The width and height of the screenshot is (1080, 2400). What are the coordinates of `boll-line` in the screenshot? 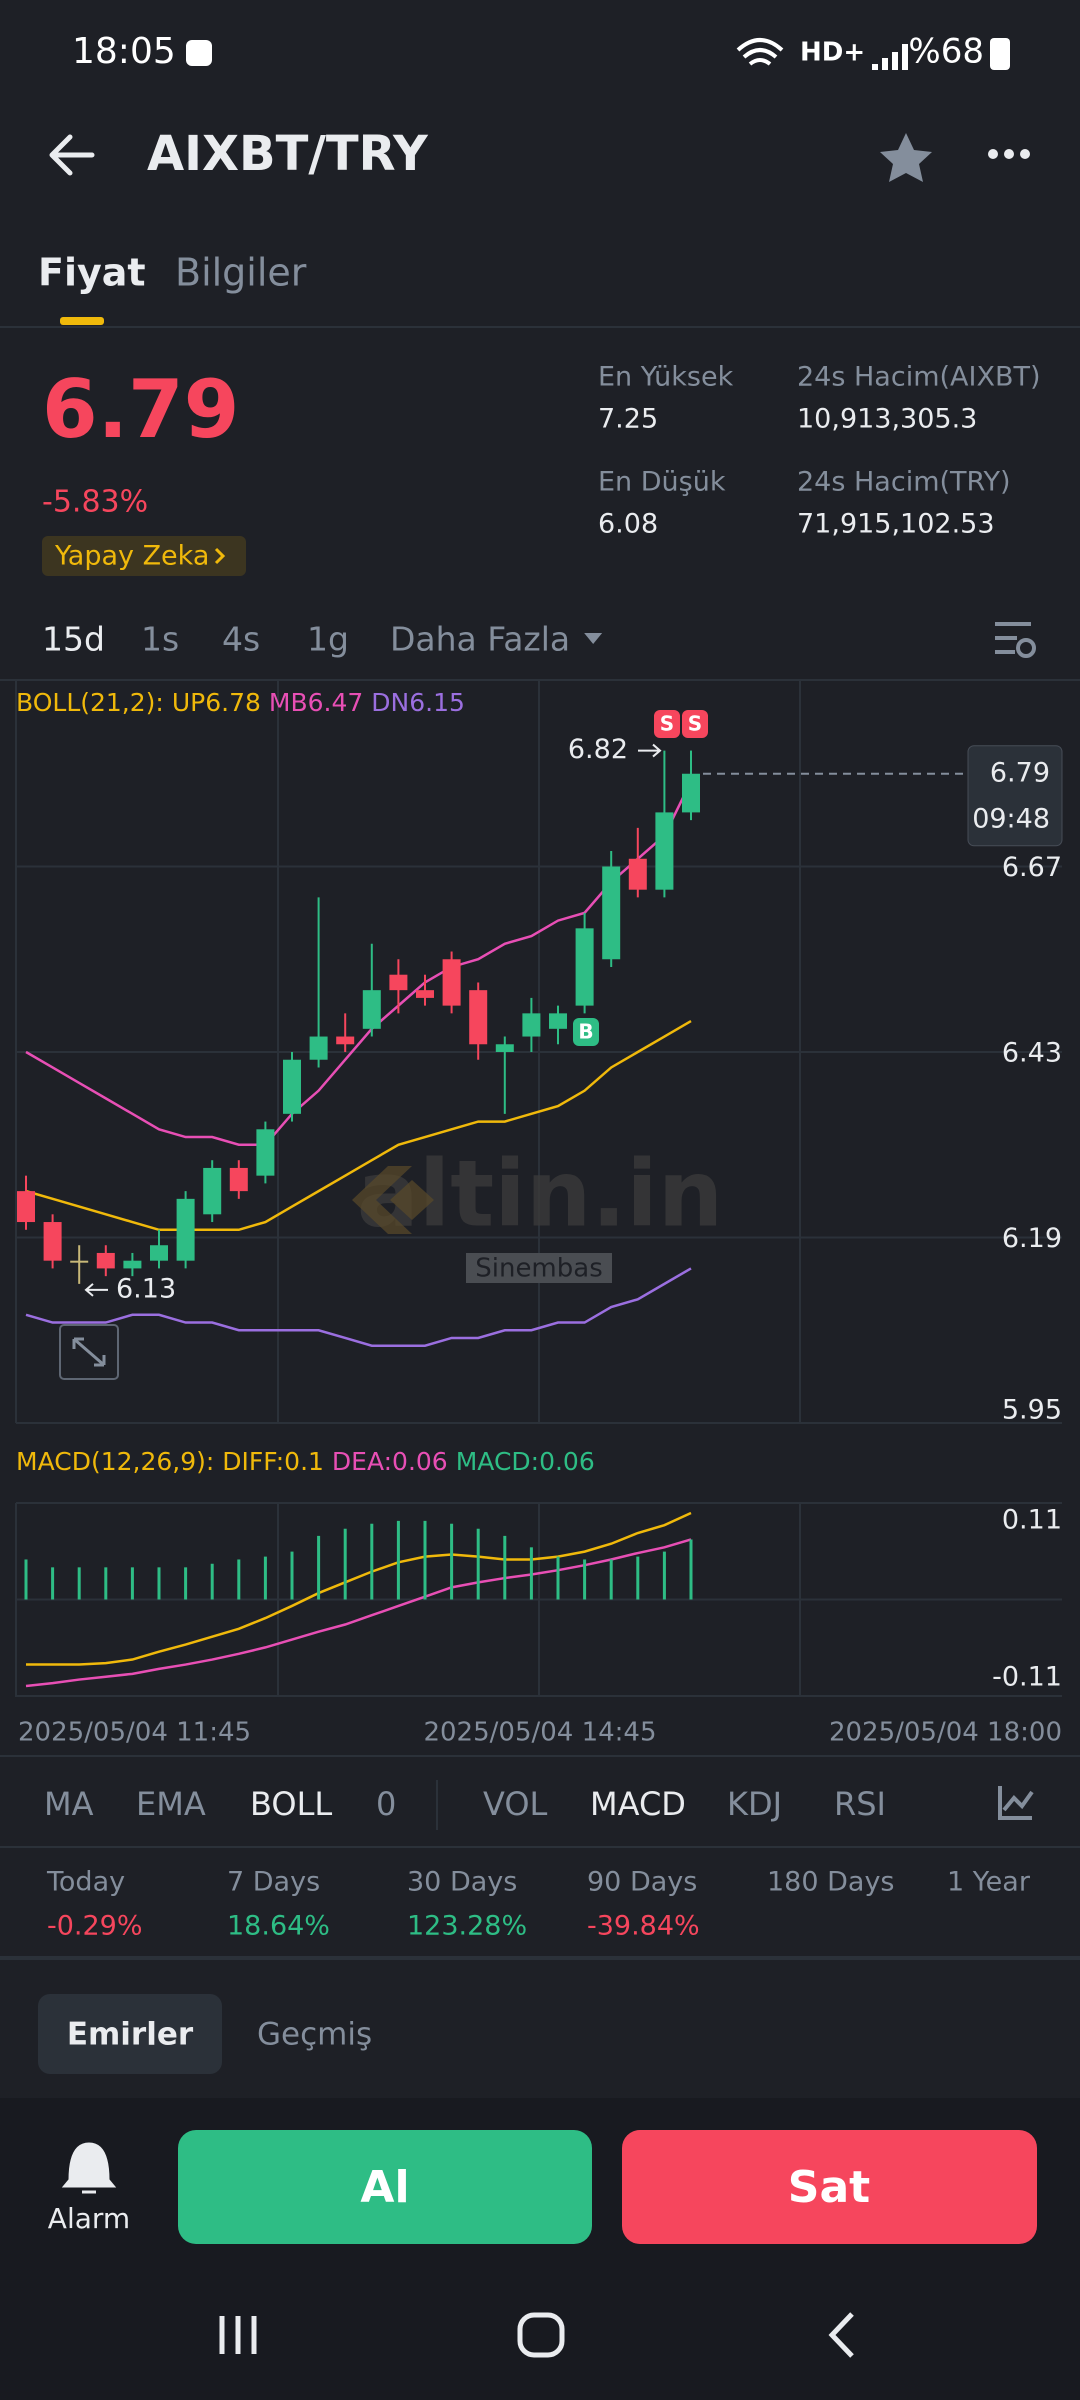 It's located at (358, 1125).